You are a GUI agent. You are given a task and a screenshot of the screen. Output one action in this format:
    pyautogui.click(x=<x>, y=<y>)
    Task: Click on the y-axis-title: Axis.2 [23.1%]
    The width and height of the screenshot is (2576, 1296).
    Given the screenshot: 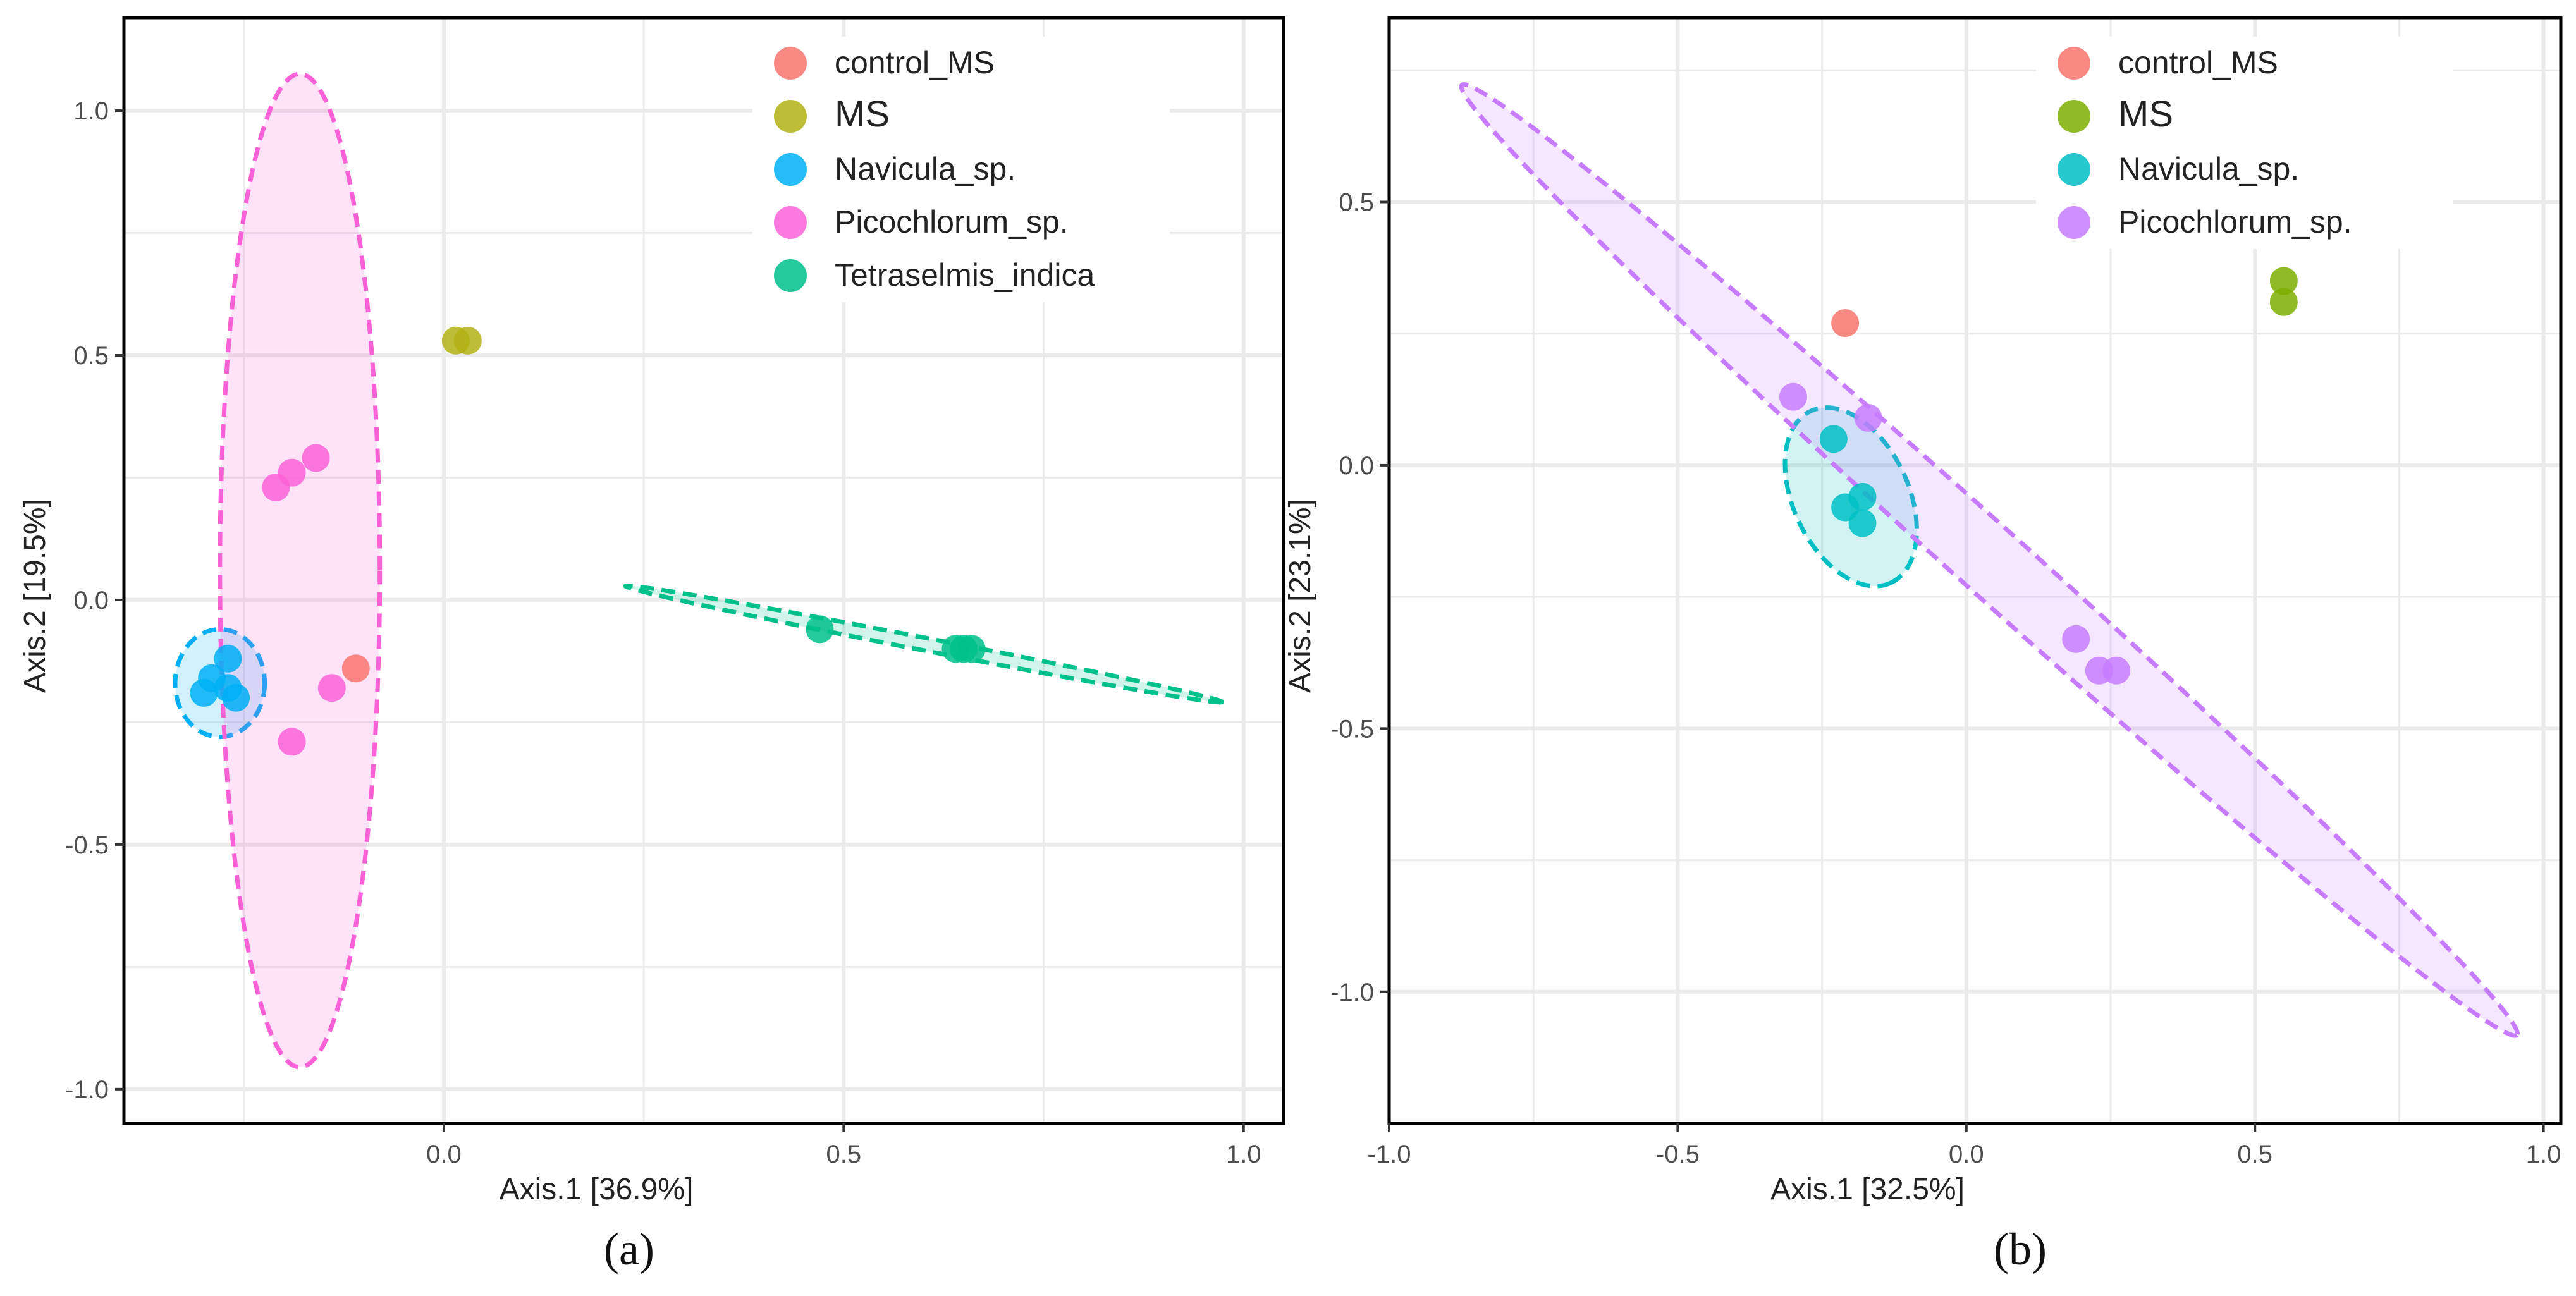 What is the action you would take?
    pyautogui.click(x=1300, y=596)
    